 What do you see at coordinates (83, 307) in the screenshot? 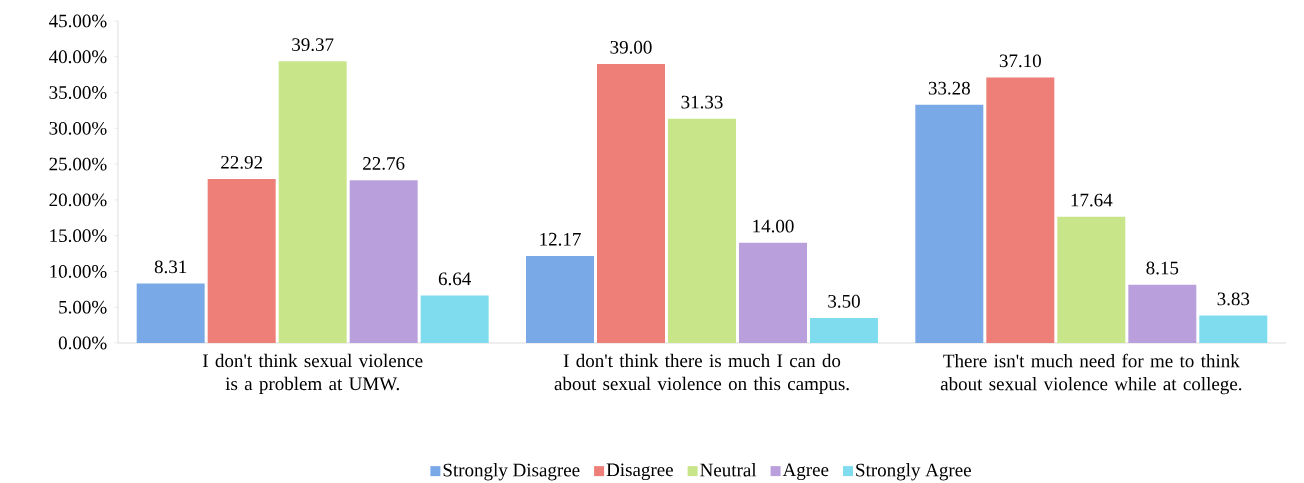
I see `y-tick-label: 5.00%` at bounding box center [83, 307].